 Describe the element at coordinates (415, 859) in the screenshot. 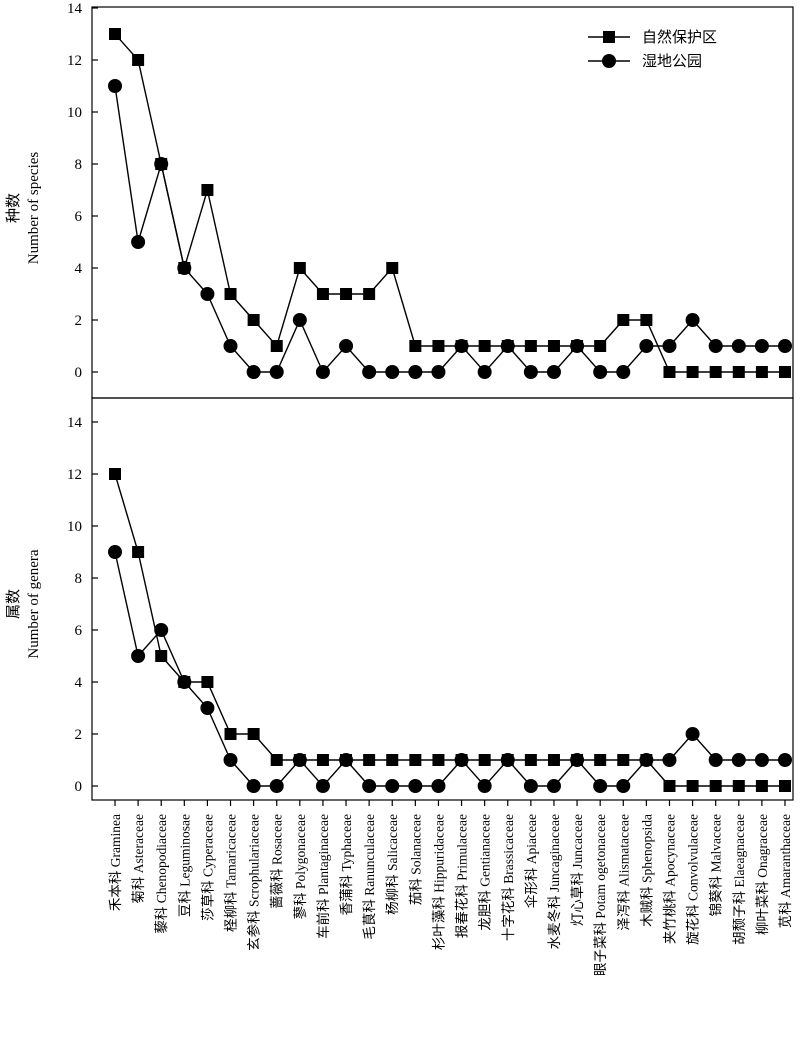

I see `category-label: 茄科 Solanaceae` at that location.